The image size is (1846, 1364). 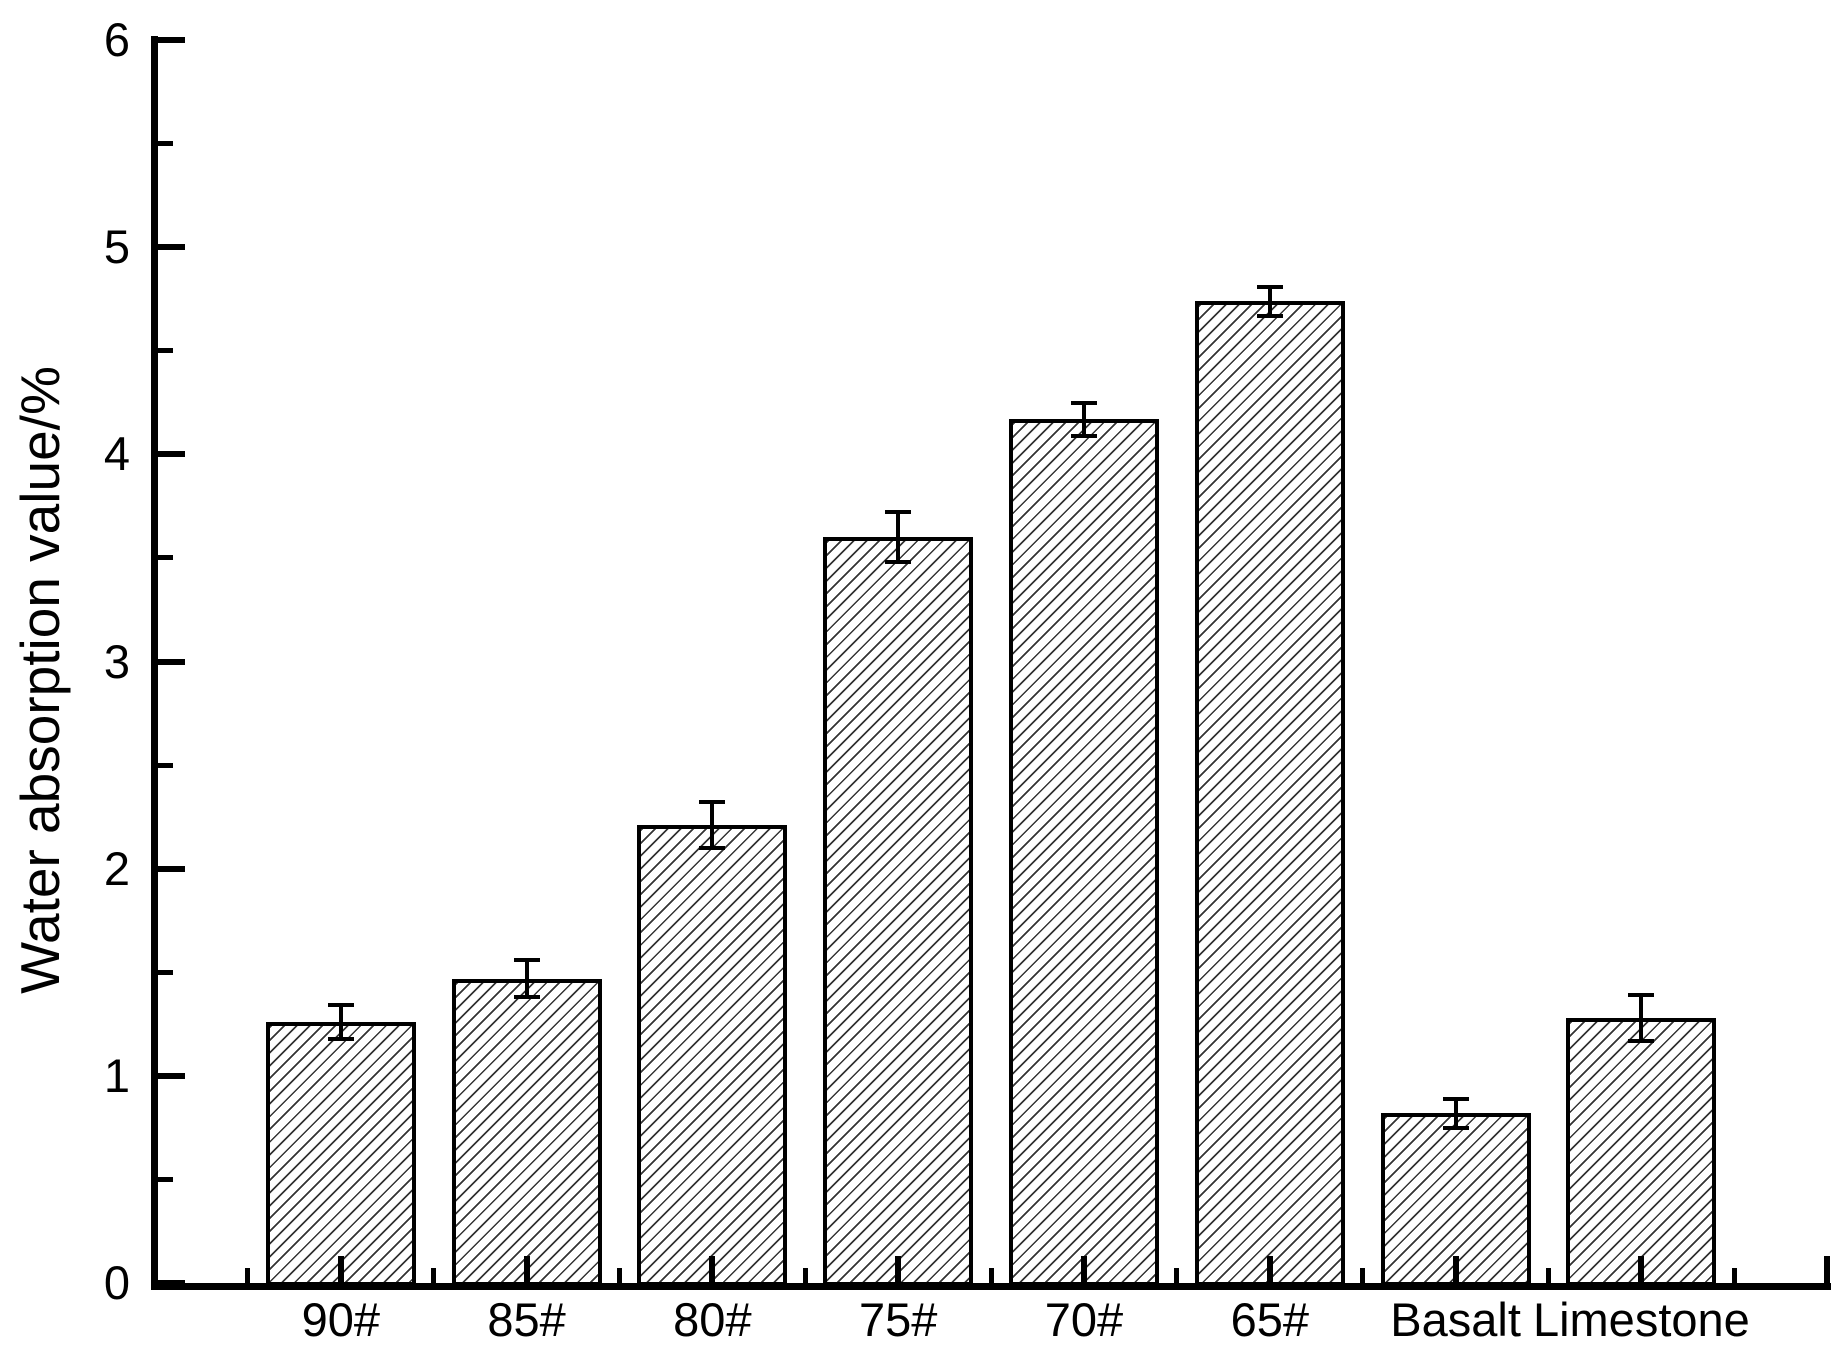 What do you see at coordinates (991, 1286) in the screenshot?
I see `x-axis-line` at bounding box center [991, 1286].